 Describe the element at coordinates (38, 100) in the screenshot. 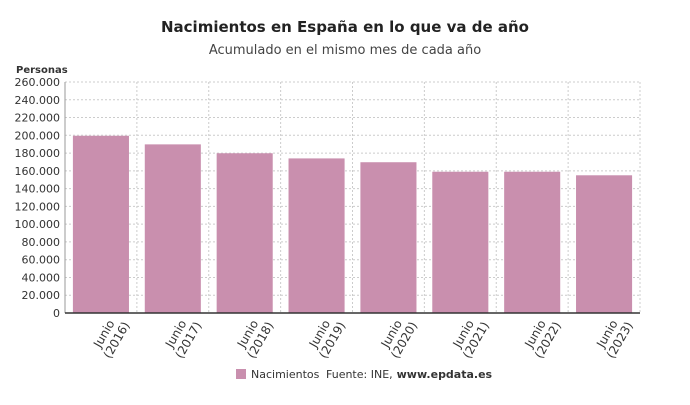

I see `y-tick-label: 240.000` at that location.